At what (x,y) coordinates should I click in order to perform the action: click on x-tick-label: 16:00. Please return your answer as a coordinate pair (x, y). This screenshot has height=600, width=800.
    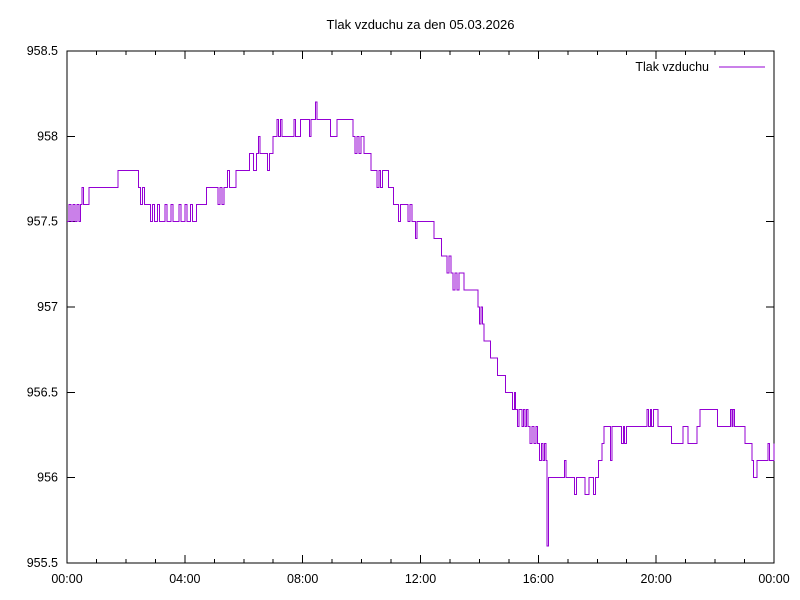
    Looking at the image, I should click on (538, 579).